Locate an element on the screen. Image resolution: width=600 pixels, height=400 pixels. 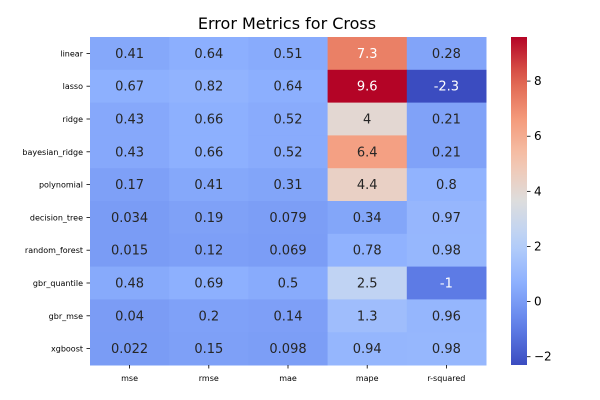
colorbar-tick-label: 8 is located at coordinates (538, 81).